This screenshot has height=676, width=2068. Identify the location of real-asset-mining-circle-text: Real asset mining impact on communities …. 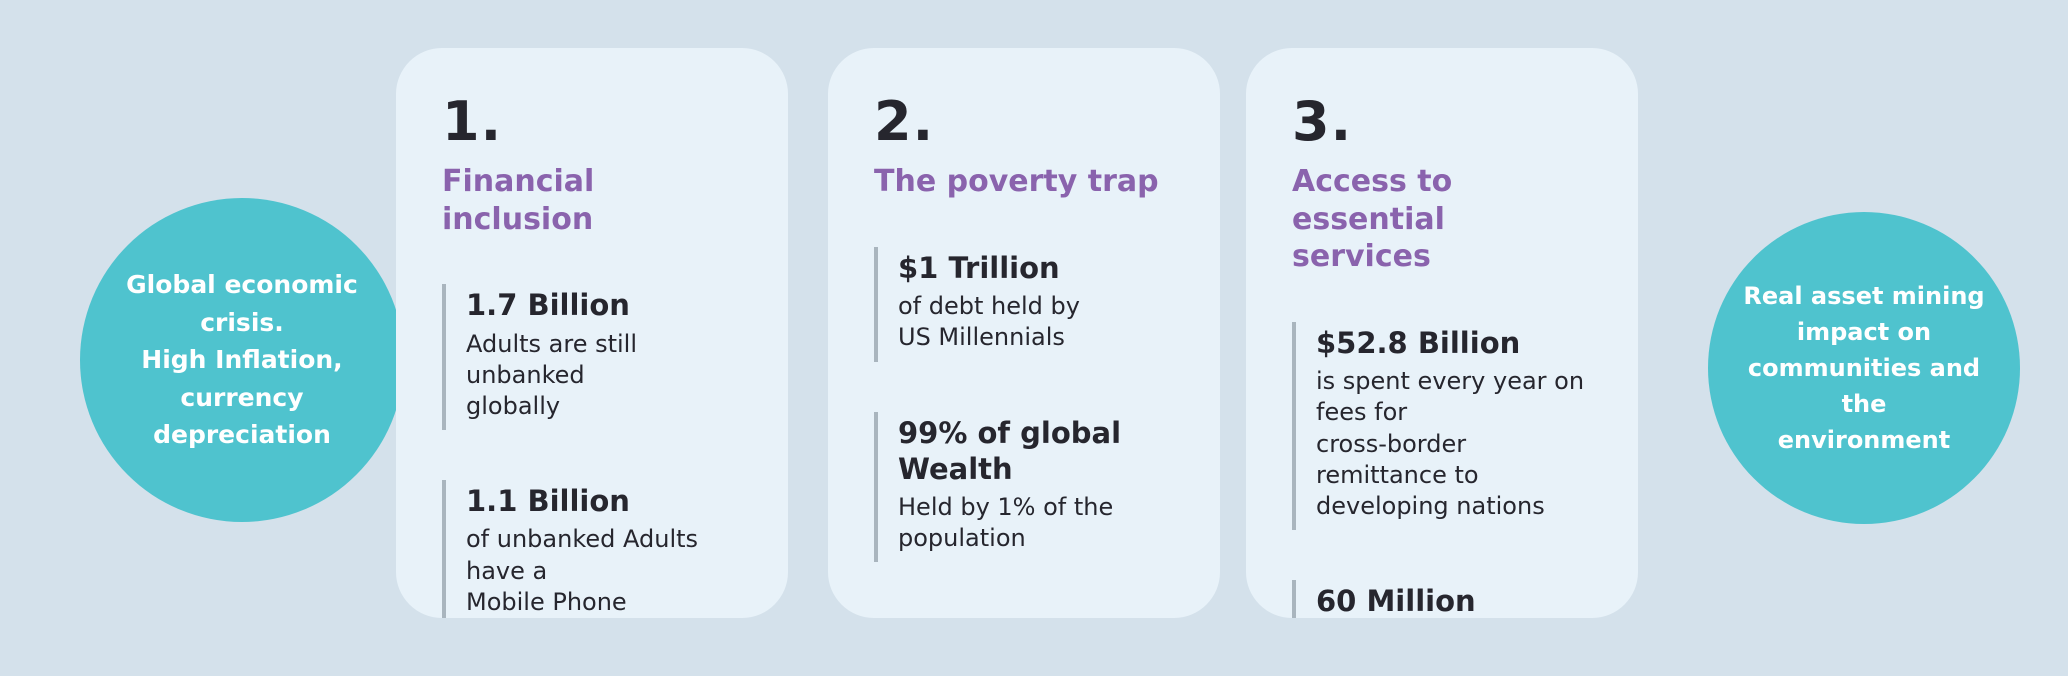
(1864, 368).